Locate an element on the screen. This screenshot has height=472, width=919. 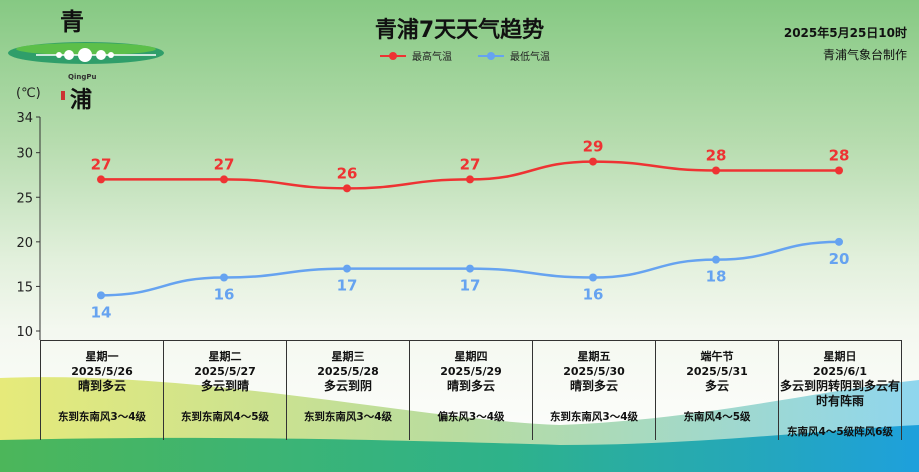
day-cell: 星期一 2025/5/26 晴到多云东到东南风3～4级 is located at coordinates (102, 390).